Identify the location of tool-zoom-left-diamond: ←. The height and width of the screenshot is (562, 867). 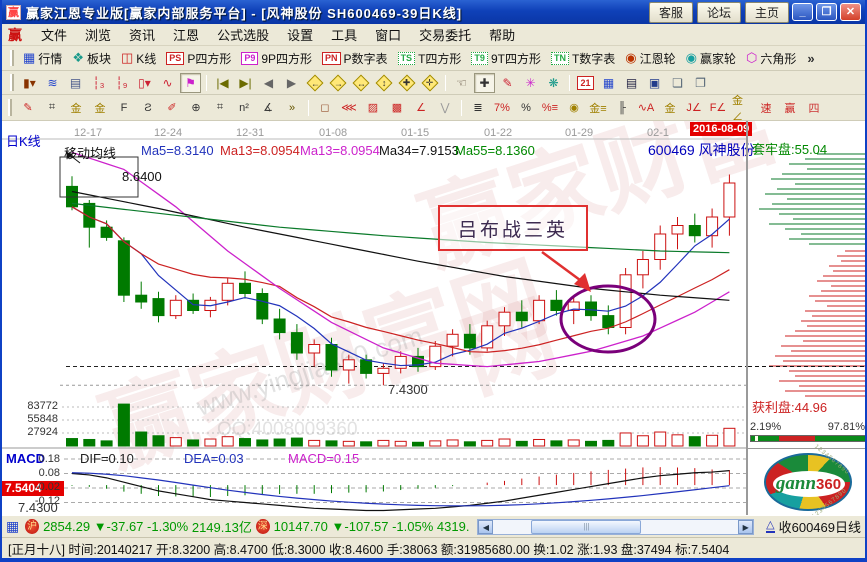
(314, 83).